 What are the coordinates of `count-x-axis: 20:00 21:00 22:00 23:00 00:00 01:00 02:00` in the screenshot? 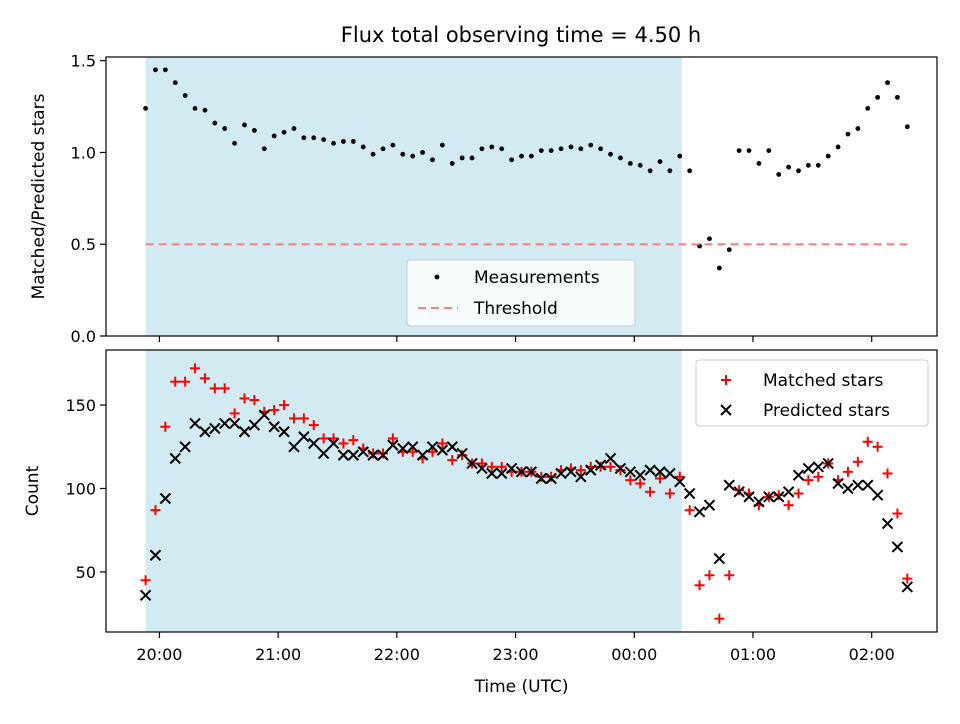 It's located at (515, 648).